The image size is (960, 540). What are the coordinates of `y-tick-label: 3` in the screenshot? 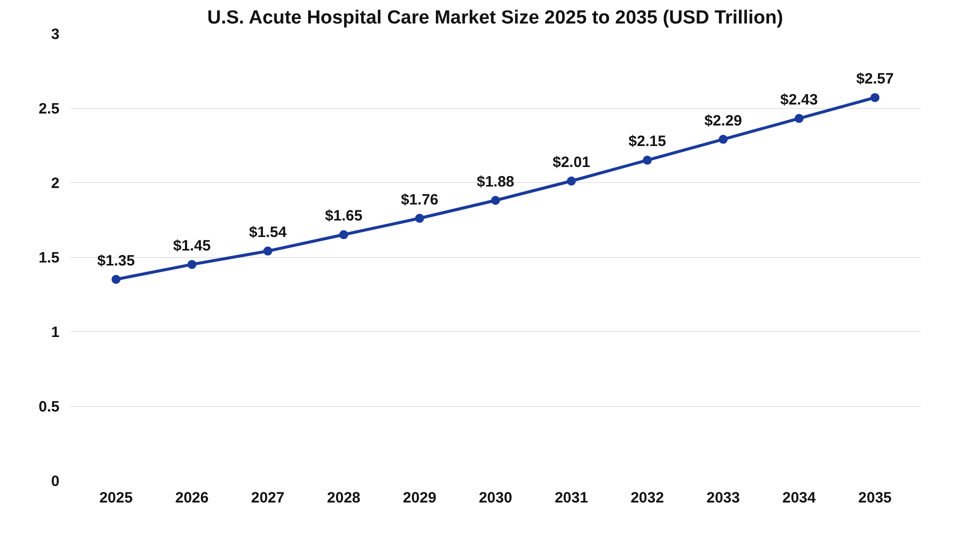 It's located at (55, 34).